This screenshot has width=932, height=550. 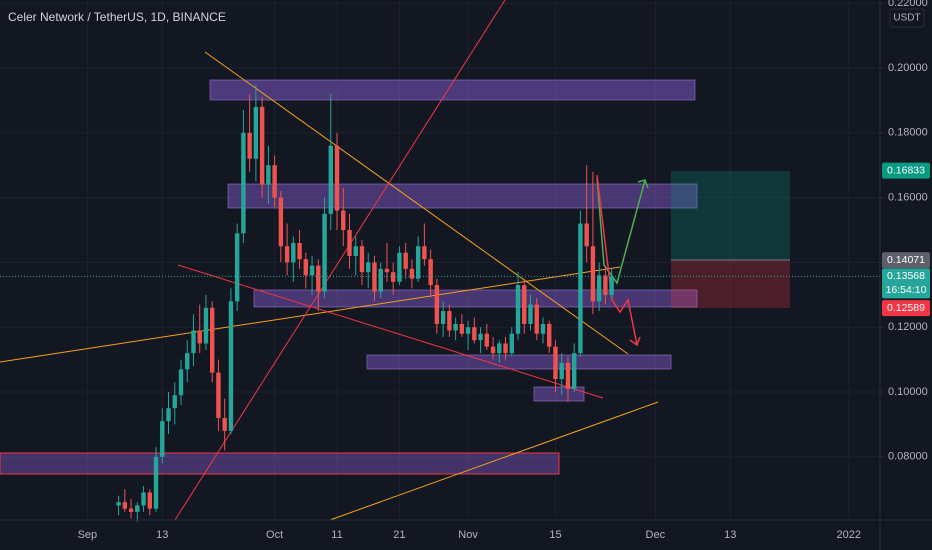 I want to click on x-tick-label: Dec, so click(x=656, y=535).